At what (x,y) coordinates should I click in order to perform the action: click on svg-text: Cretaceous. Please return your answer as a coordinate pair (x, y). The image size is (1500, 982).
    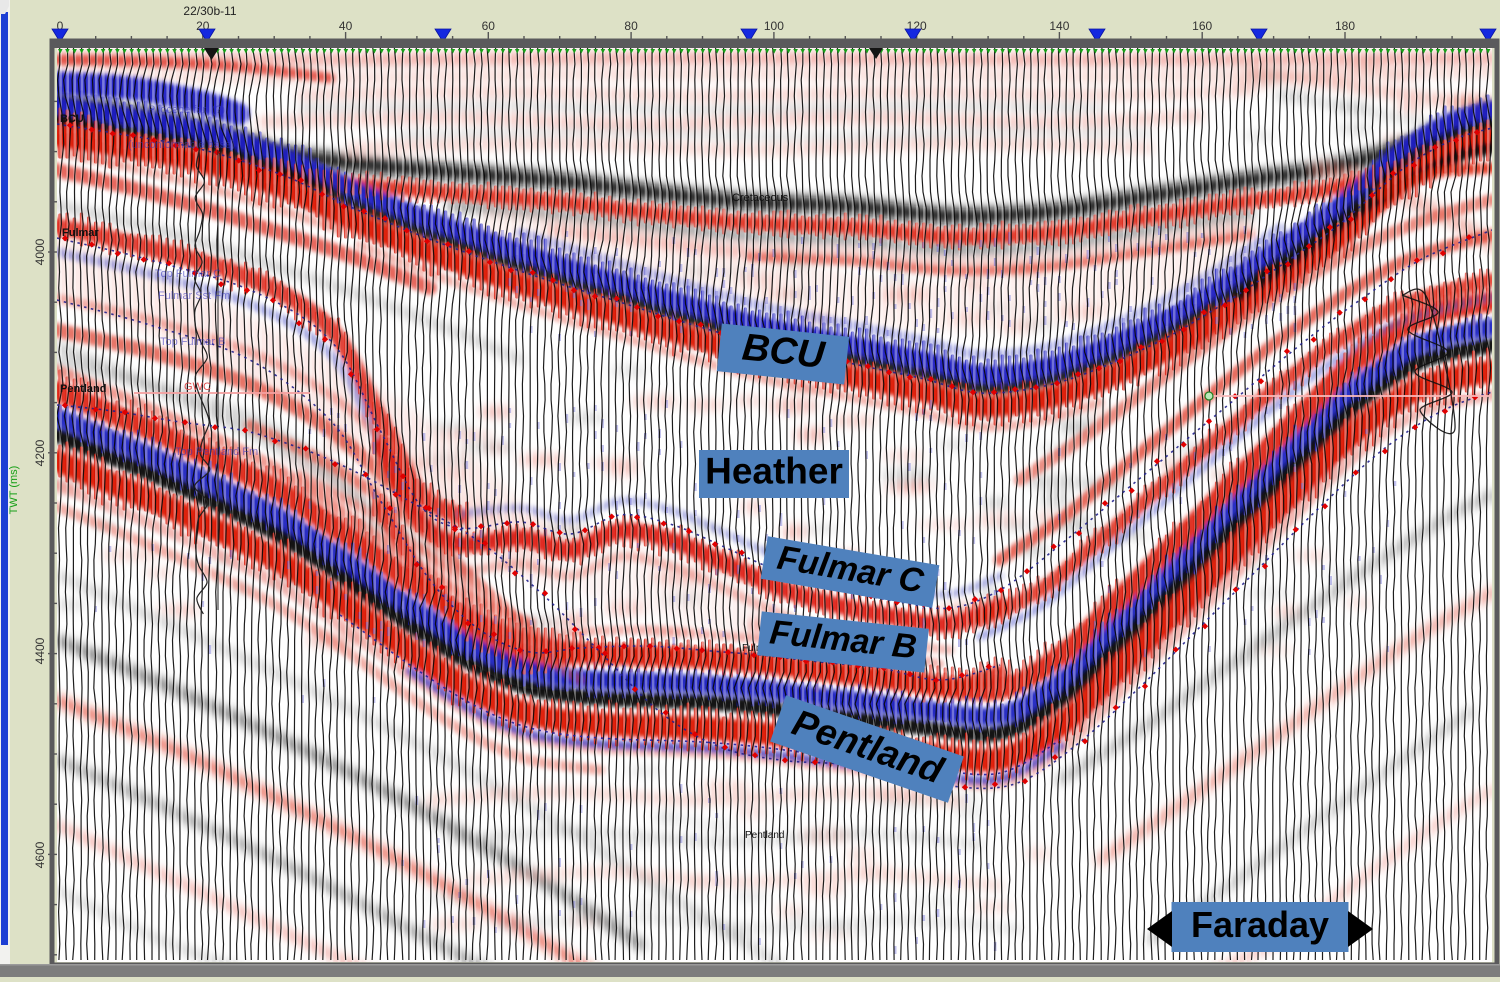
    Looking at the image, I should click on (760, 198).